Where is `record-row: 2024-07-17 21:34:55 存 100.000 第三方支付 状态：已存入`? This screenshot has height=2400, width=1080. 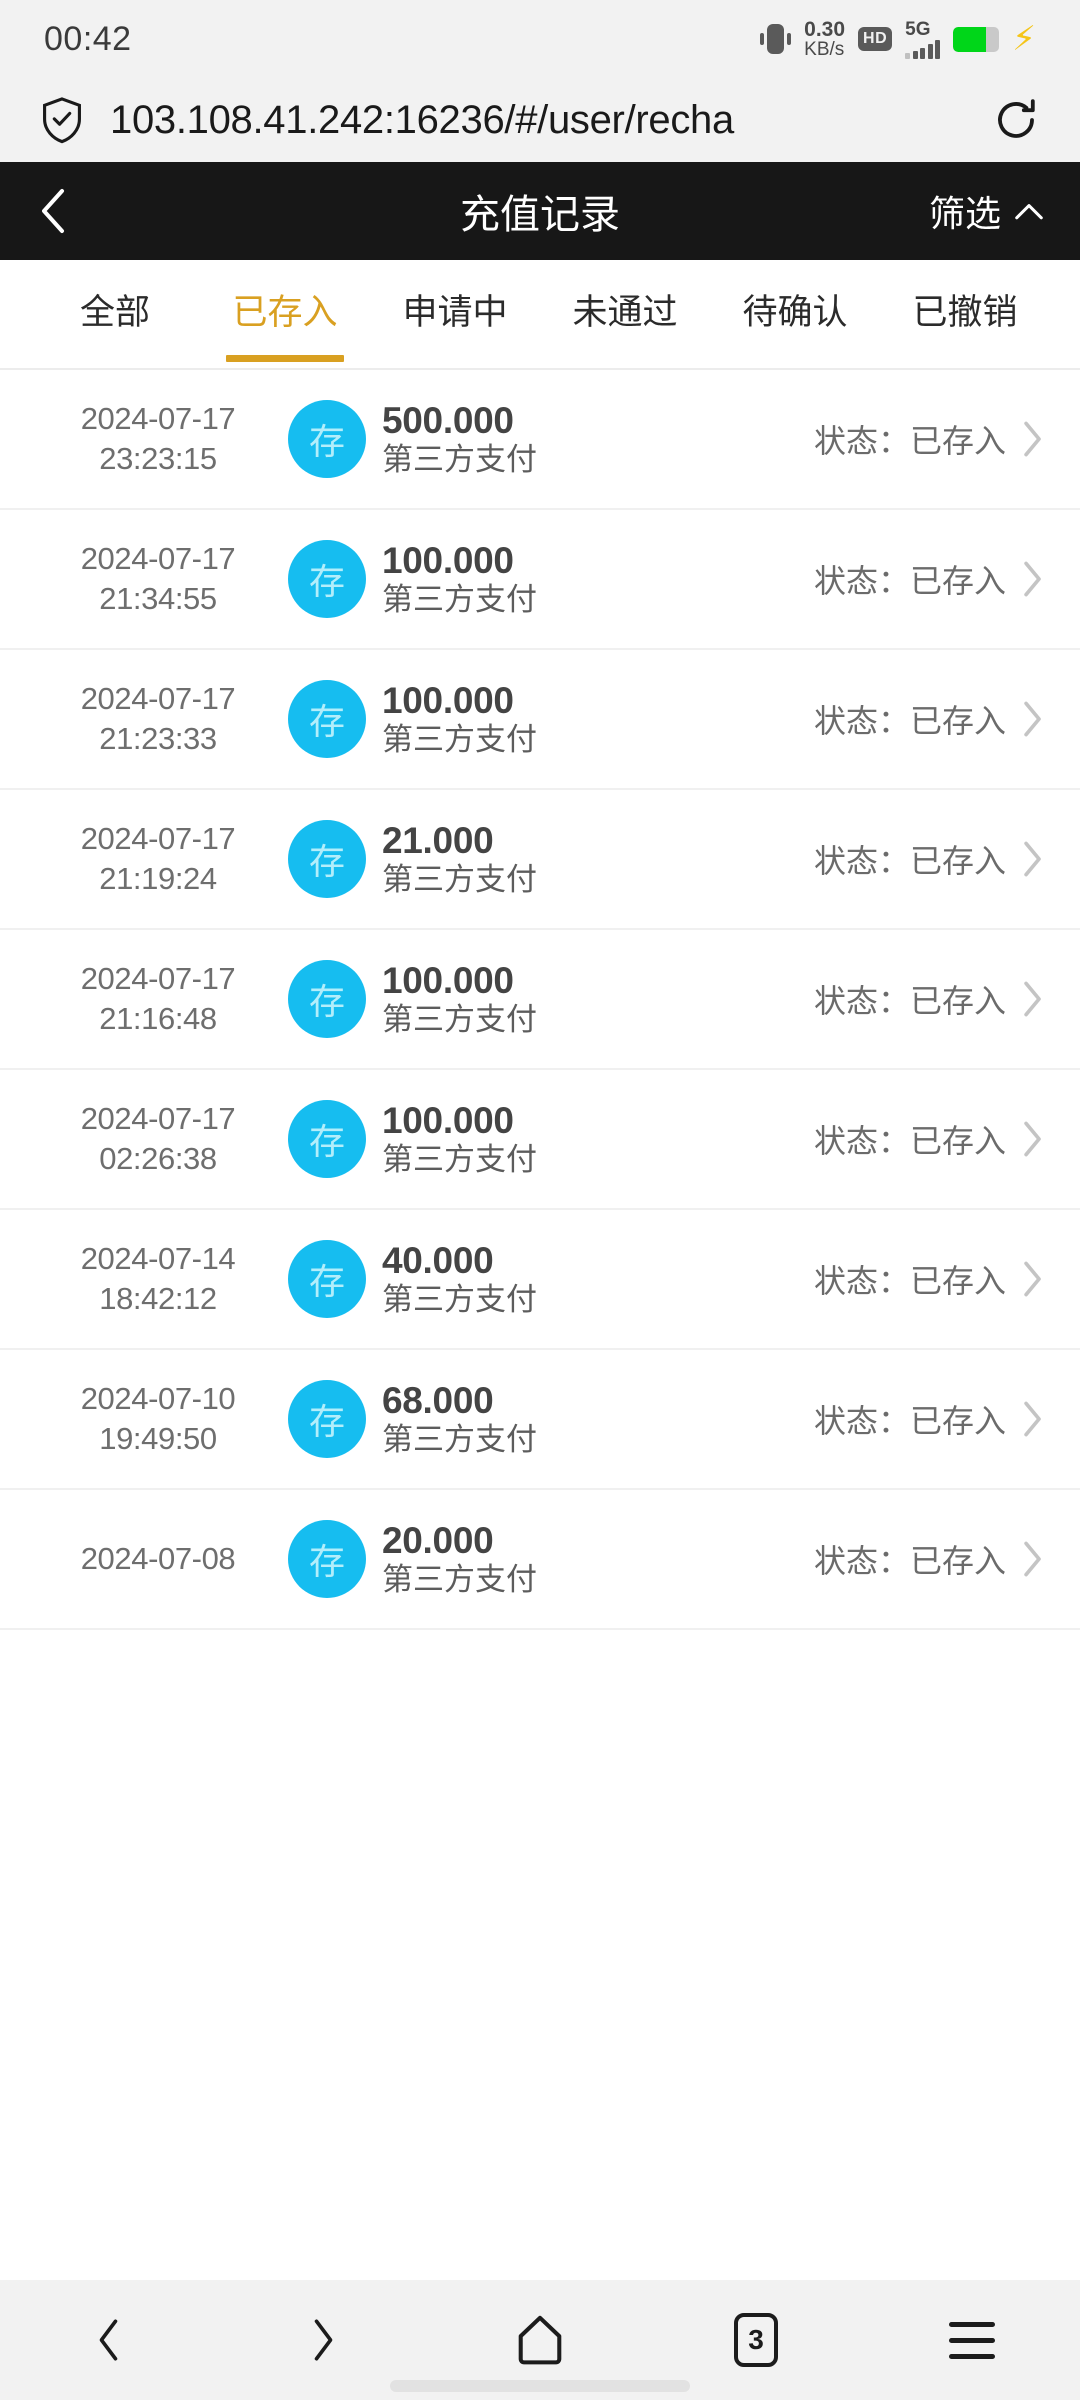 record-row: 2024-07-17 21:34:55 存 100.000 第三方支付 状态：已存入 is located at coordinates (540, 580).